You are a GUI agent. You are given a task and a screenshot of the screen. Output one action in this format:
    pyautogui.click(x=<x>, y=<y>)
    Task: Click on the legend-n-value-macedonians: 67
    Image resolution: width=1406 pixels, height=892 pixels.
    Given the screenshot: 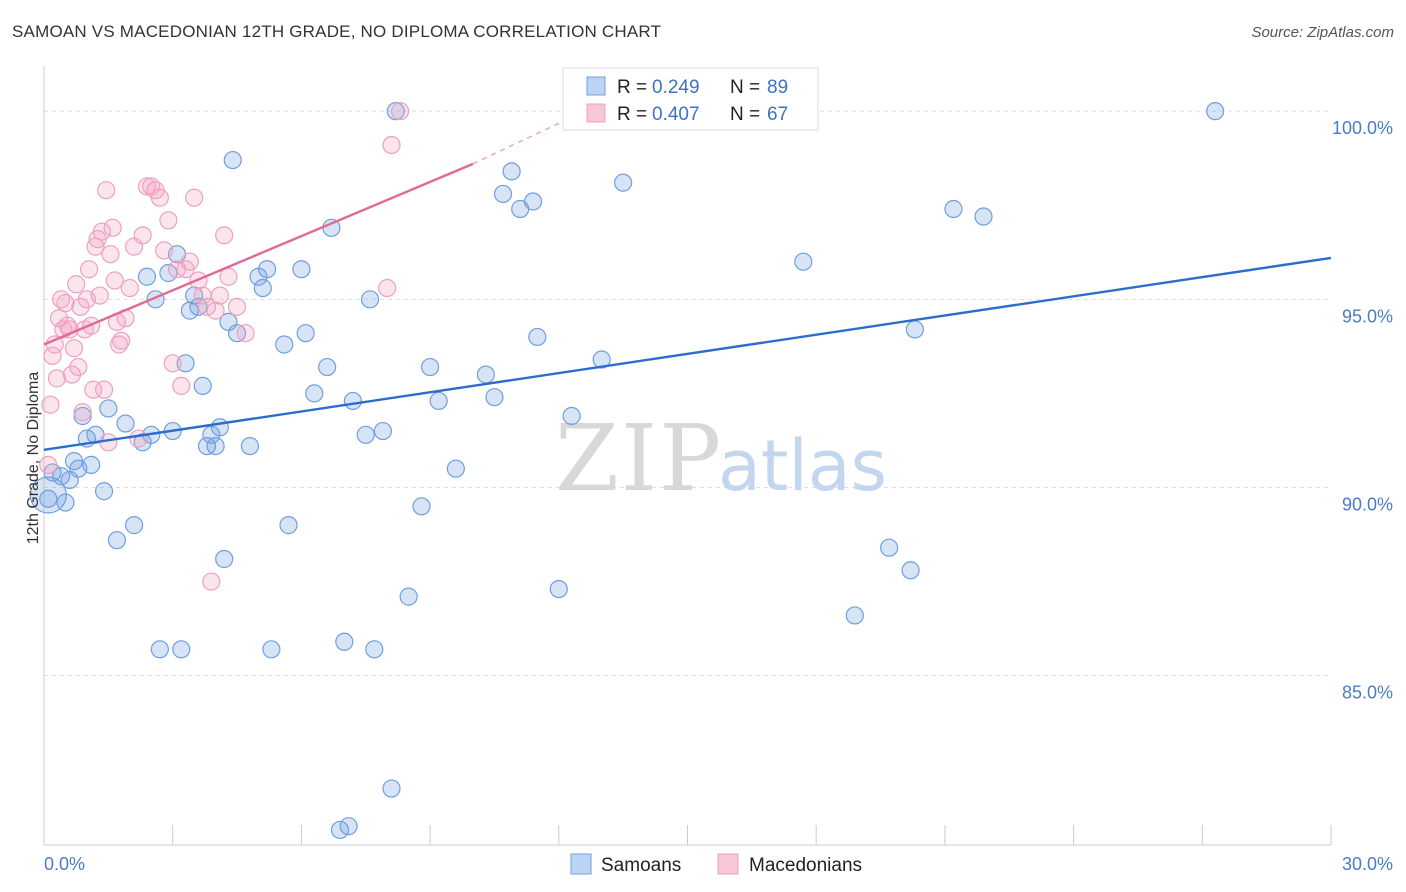 What is the action you would take?
    pyautogui.click(x=777, y=114)
    